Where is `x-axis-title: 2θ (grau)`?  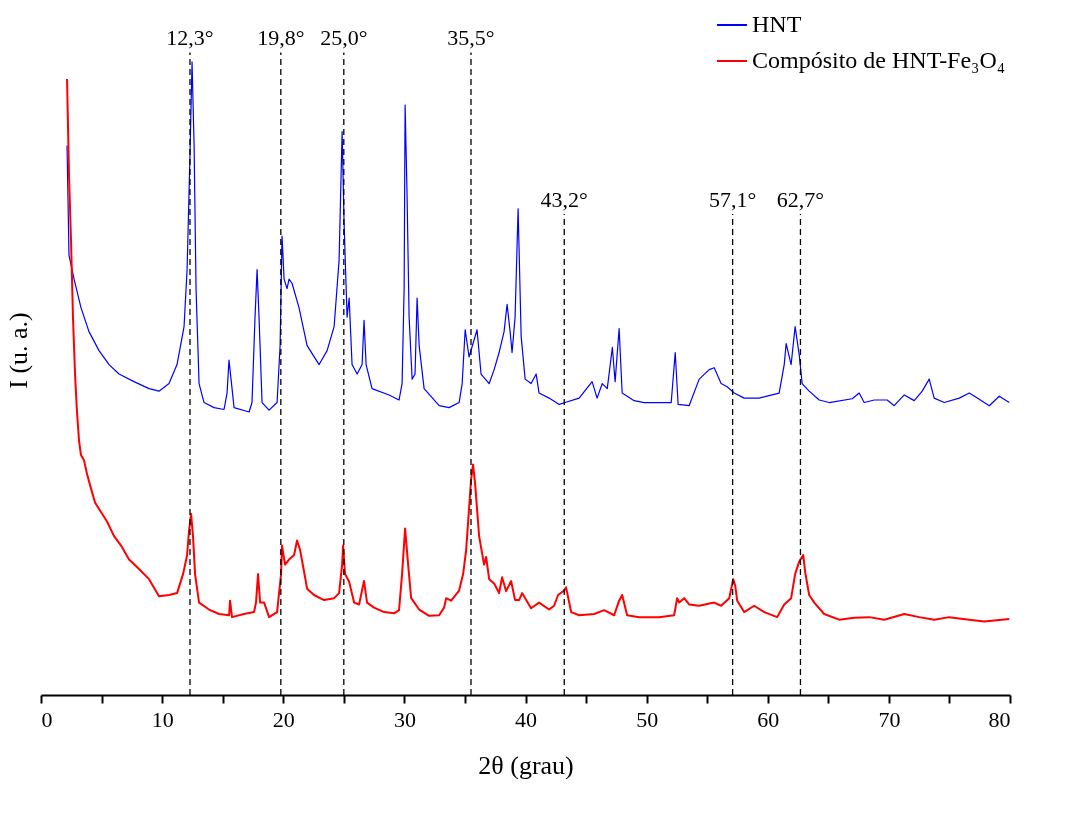
x-axis-title: 2θ (grau) is located at coordinates (526, 765).